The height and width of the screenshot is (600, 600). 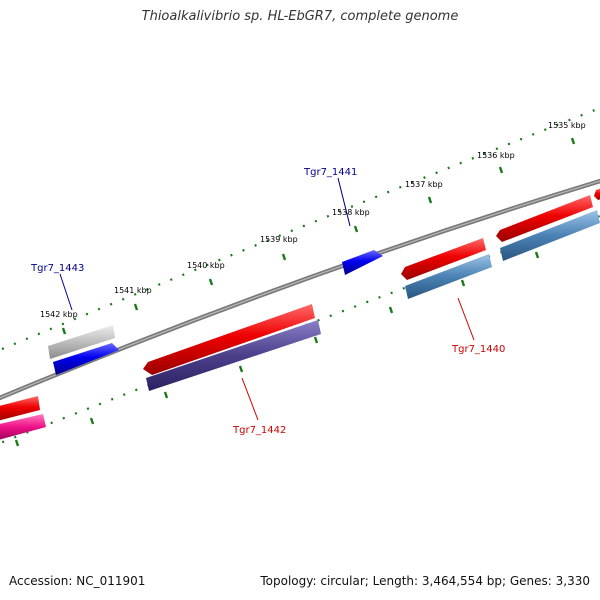 What do you see at coordinates (544, 218) in the screenshot?
I see `gene-red-right` at bounding box center [544, 218].